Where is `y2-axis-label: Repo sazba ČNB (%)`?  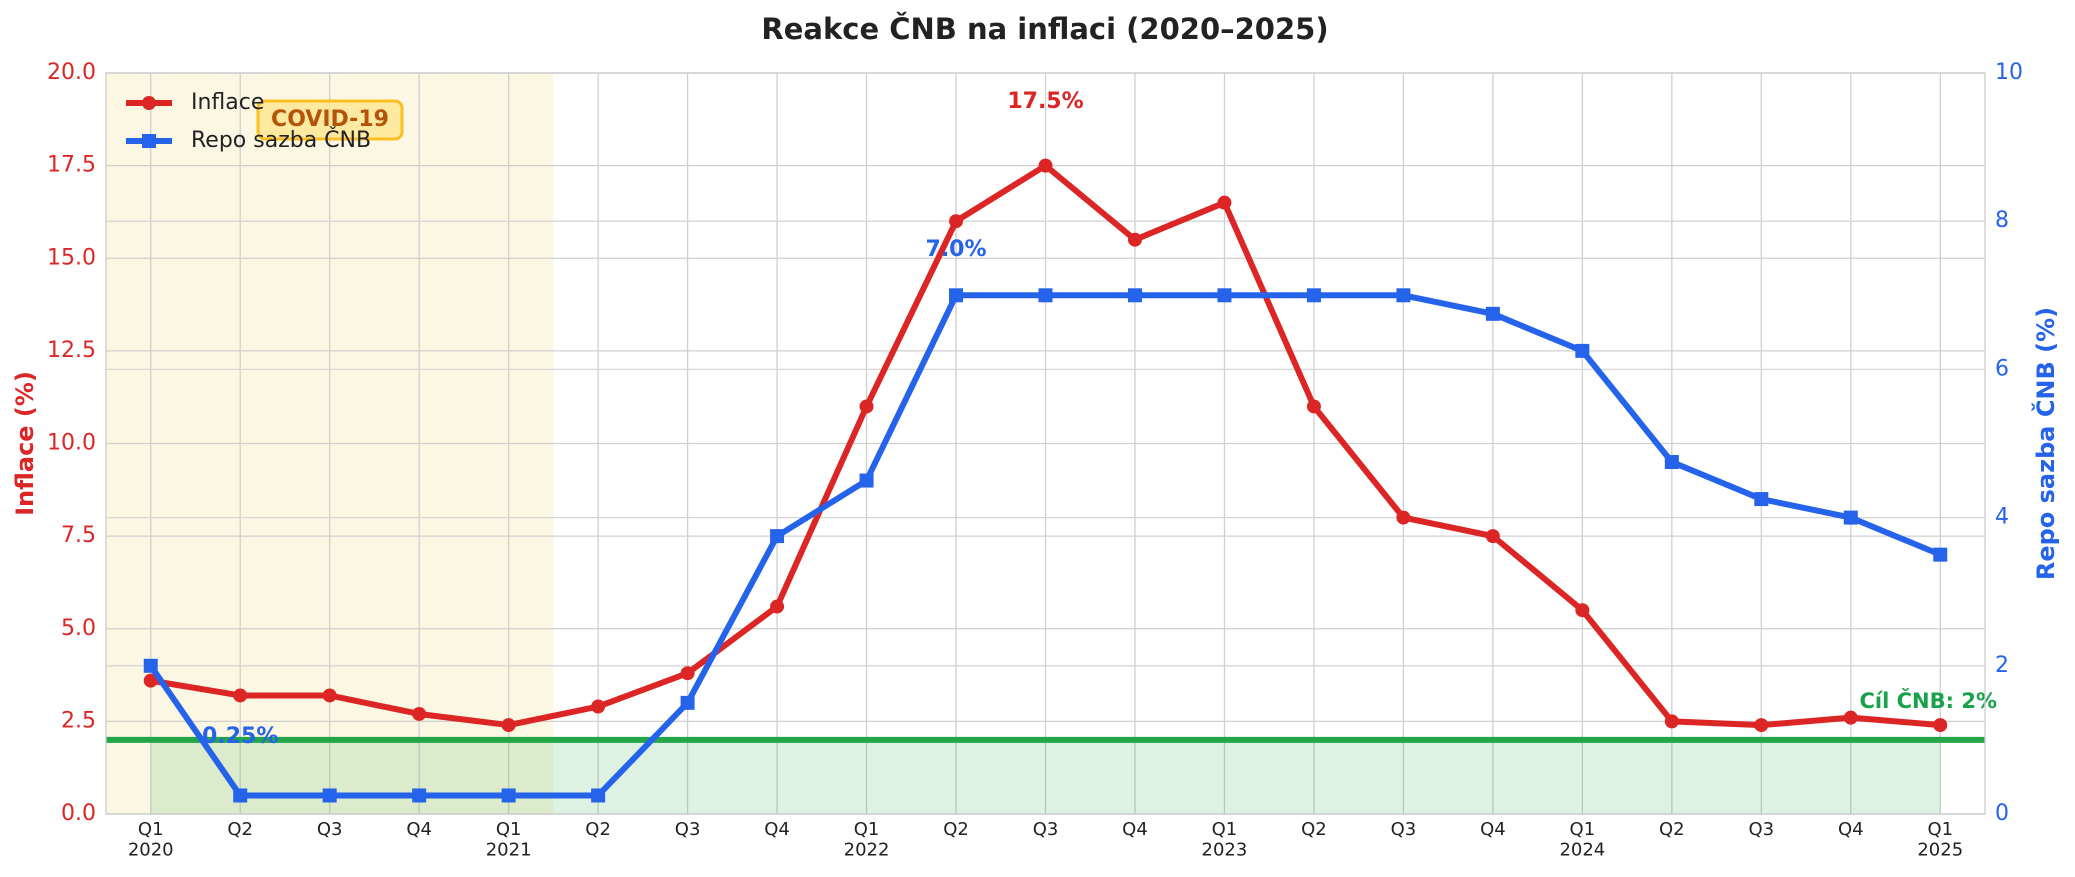 y2-axis-label: Repo sazba ČNB (%) is located at coordinates (2045, 443).